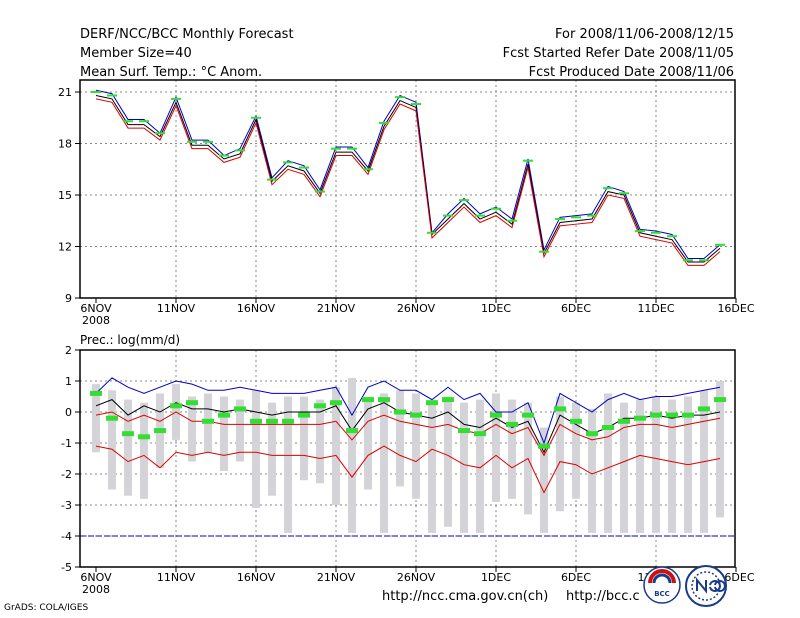 This screenshot has height=618, width=800. I want to click on temp-x-tick-label: 6NOV, so click(96, 308).